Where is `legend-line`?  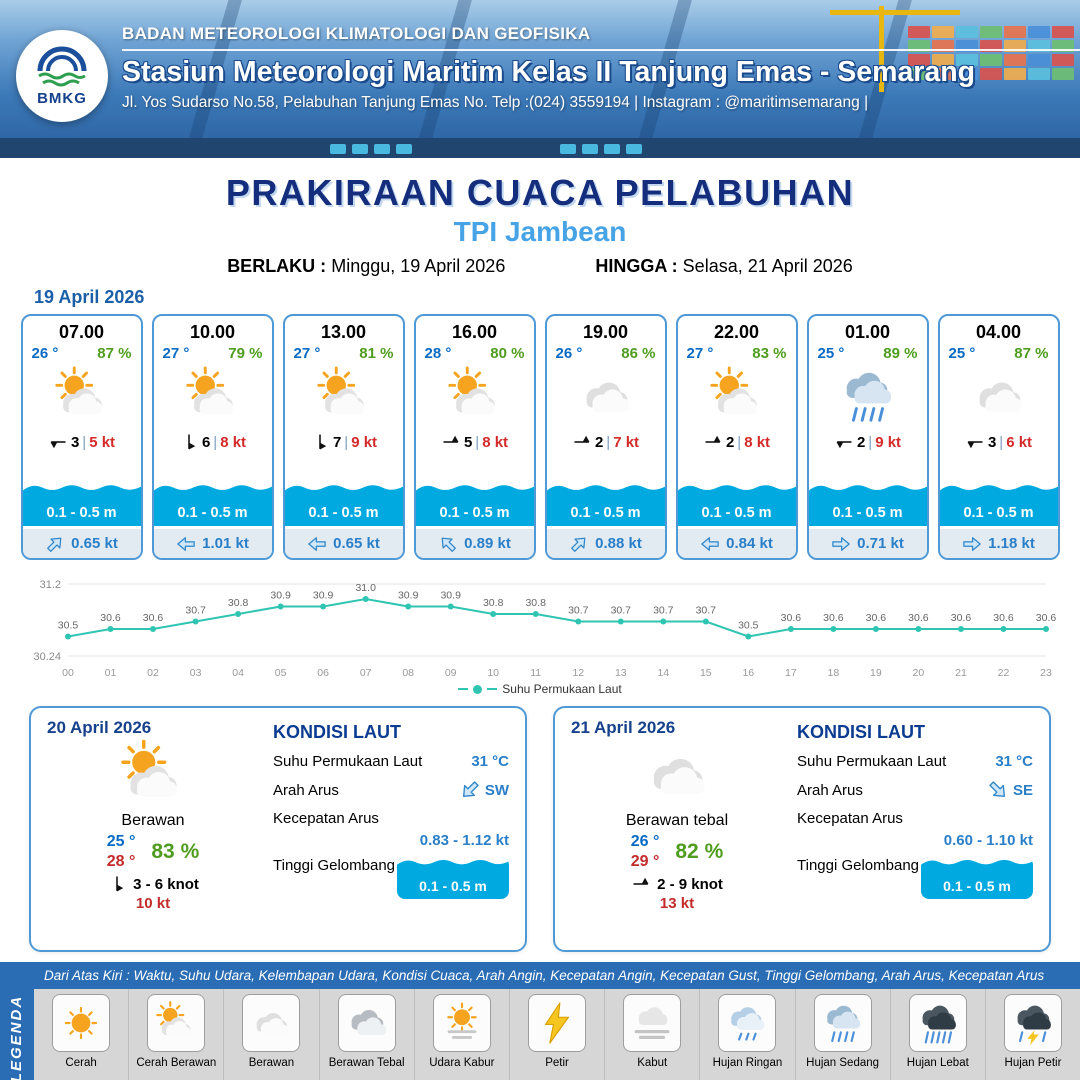 legend-line is located at coordinates (463, 689).